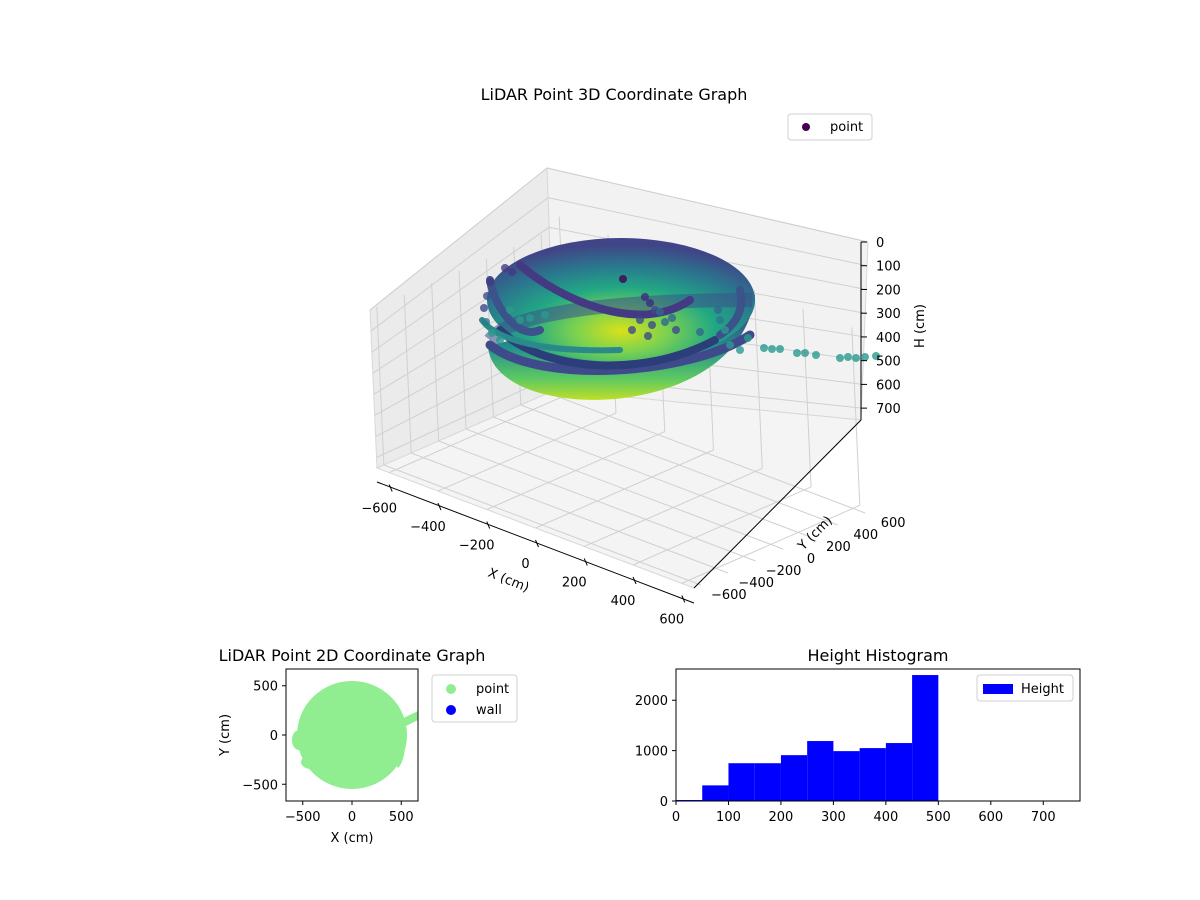  Describe the element at coordinates (352, 838) in the screenshot. I see `x-axis-label-2d: X (cm)` at that location.